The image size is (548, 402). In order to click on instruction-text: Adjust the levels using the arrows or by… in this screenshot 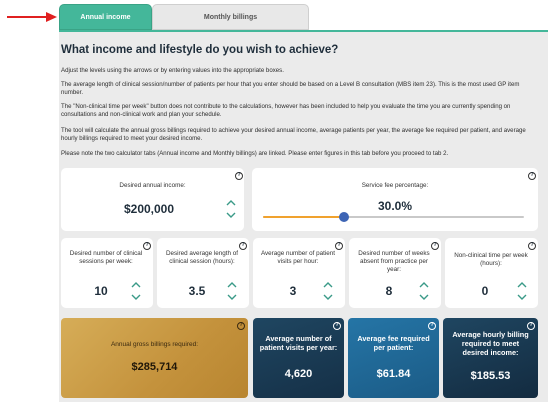, I will do `click(172, 70)`.